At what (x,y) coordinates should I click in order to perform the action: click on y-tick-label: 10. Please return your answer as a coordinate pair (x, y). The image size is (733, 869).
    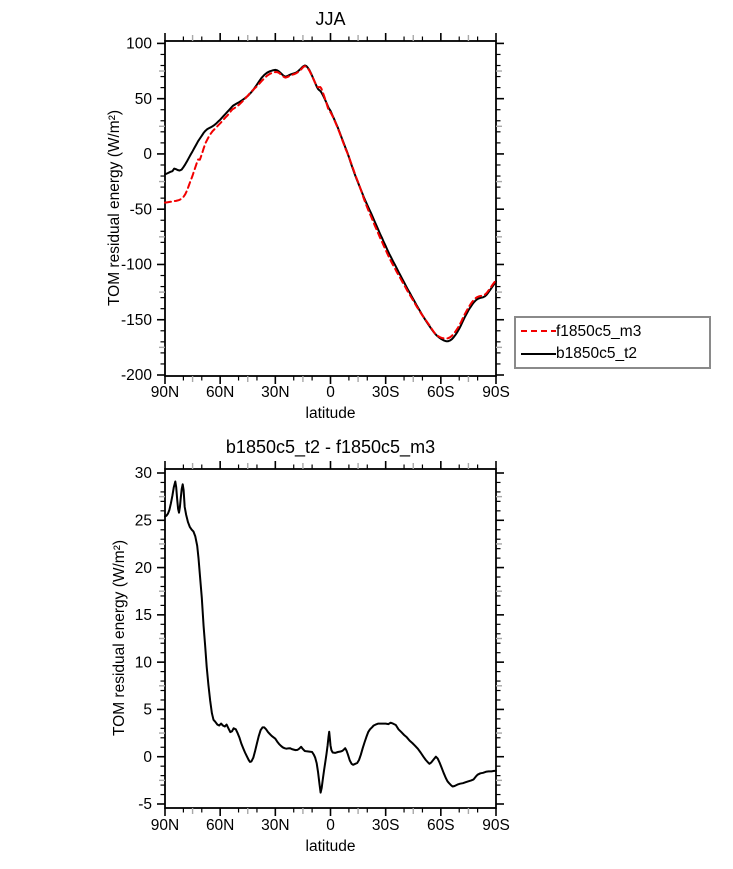
    Looking at the image, I should click on (144, 662).